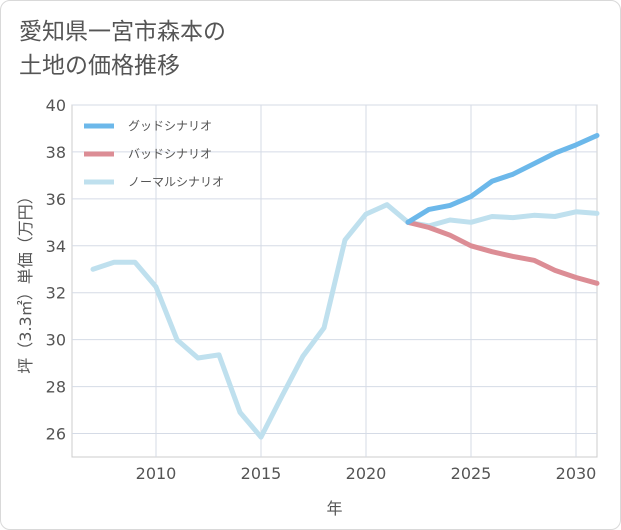  I want to click on y-tick-label: 30, so click(56, 340).